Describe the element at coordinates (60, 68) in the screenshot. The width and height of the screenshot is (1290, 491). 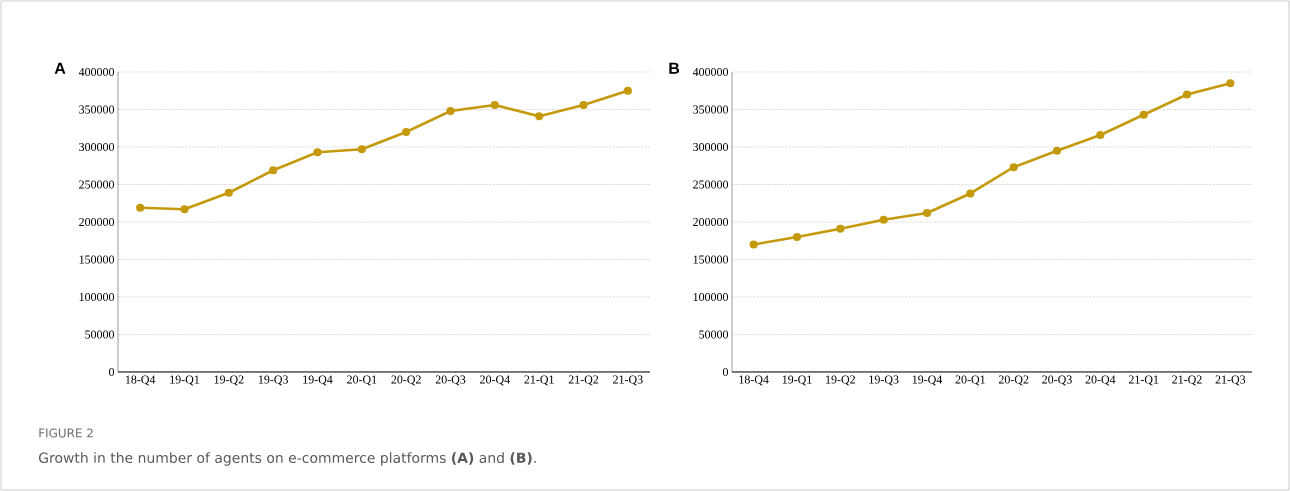
I see `chart-title: A` at that location.